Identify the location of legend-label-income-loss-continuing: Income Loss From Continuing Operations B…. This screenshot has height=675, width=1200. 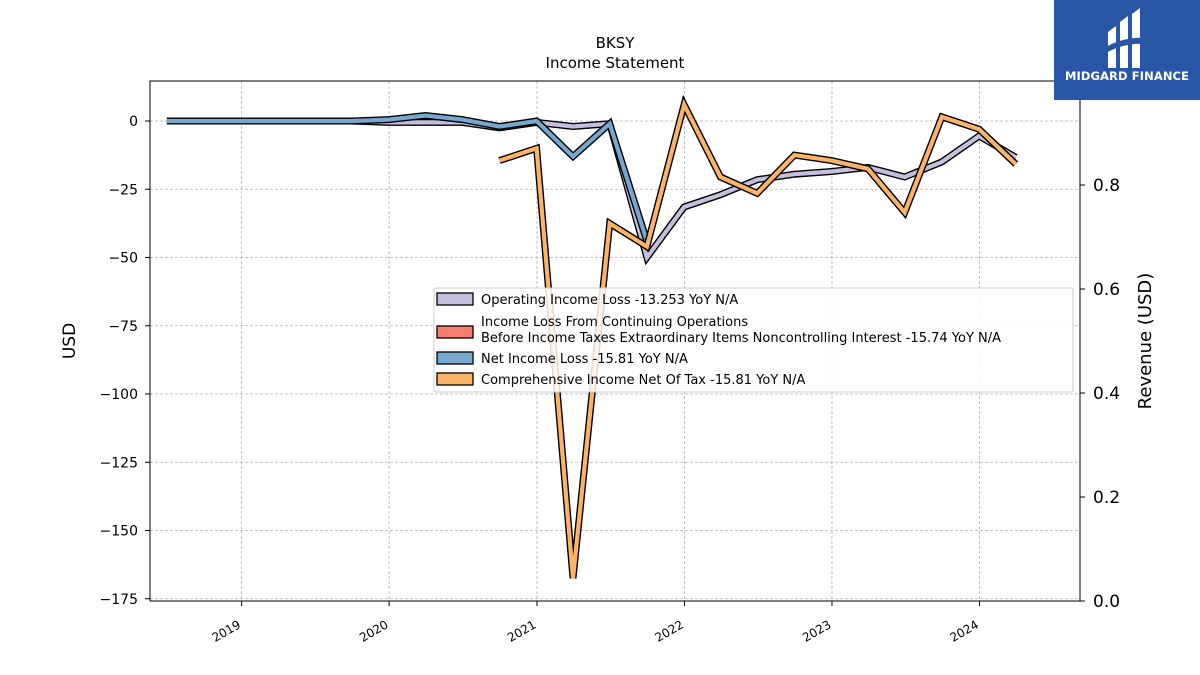
(741, 330).